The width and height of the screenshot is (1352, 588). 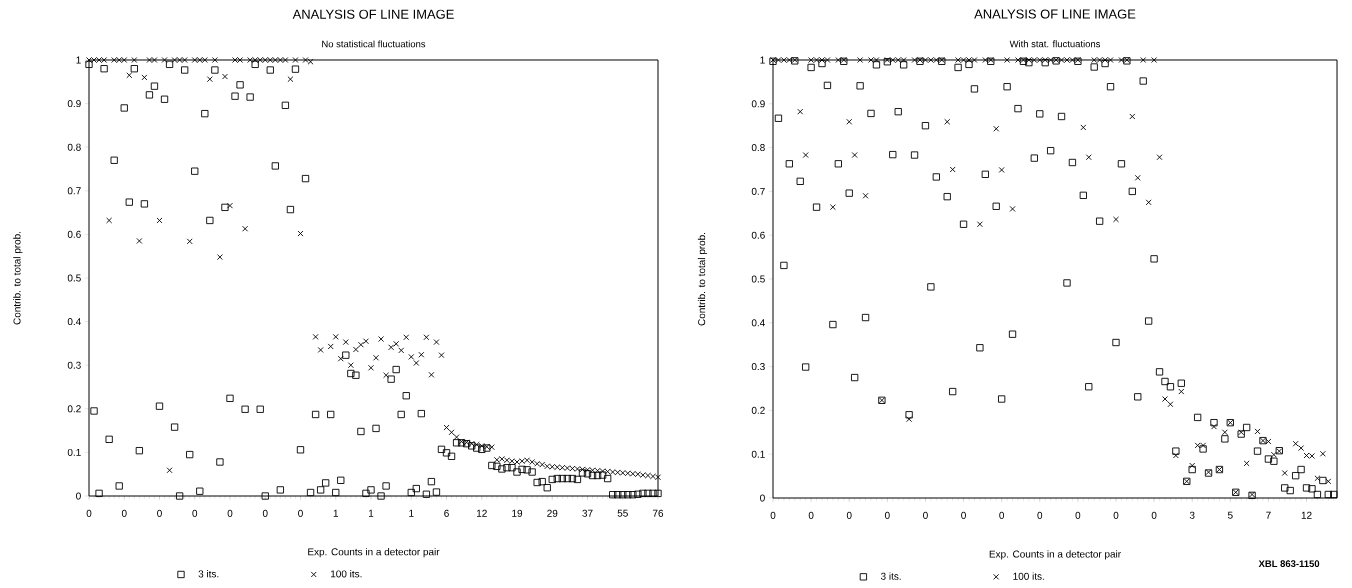 I want to click on x-tick-label: 37, so click(x=587, y=513).